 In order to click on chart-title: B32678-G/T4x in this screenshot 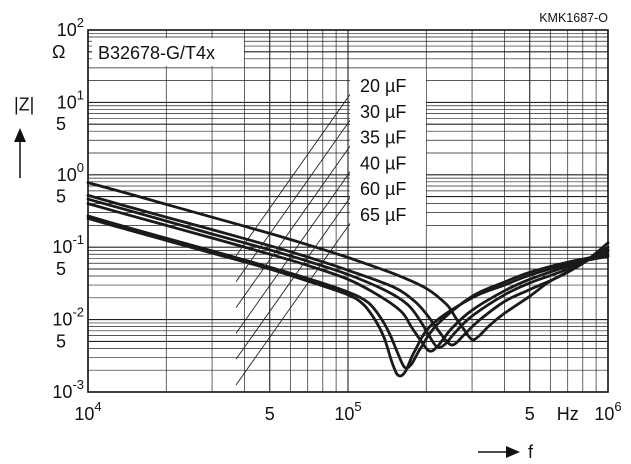, I will do `click(156, 53)`.